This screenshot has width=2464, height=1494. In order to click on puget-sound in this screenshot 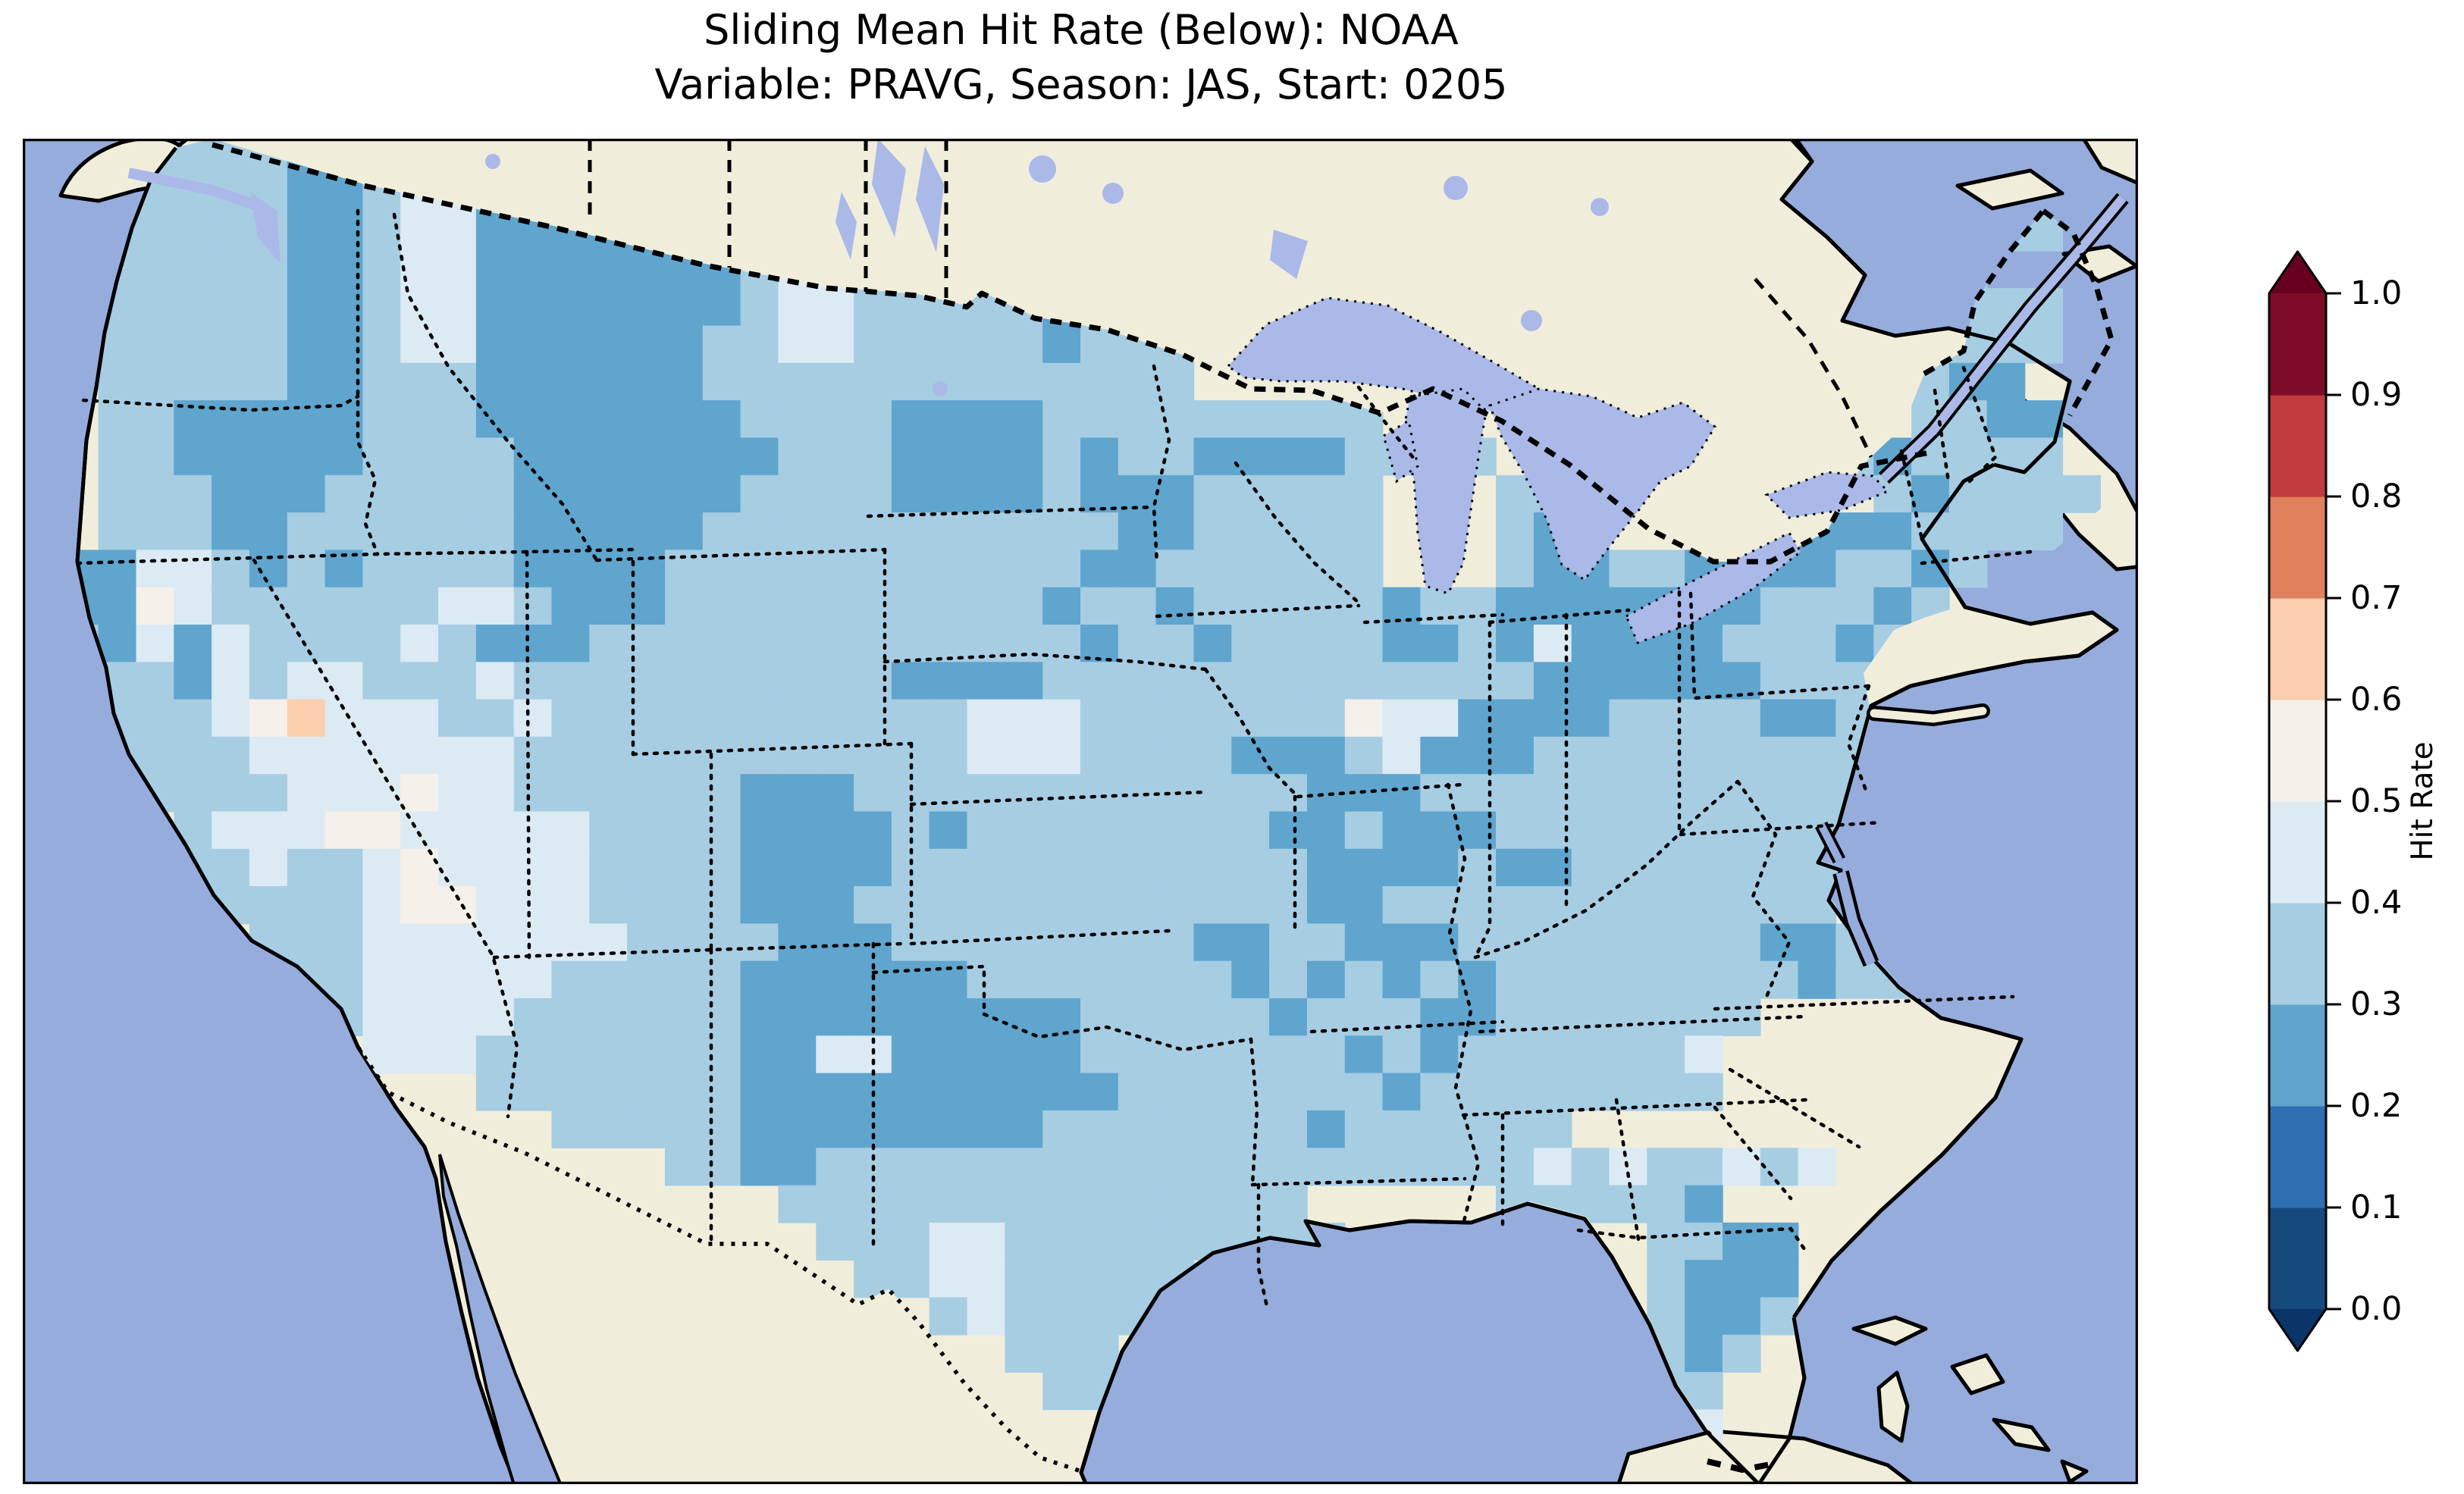, I will do `click(266, 228)`.